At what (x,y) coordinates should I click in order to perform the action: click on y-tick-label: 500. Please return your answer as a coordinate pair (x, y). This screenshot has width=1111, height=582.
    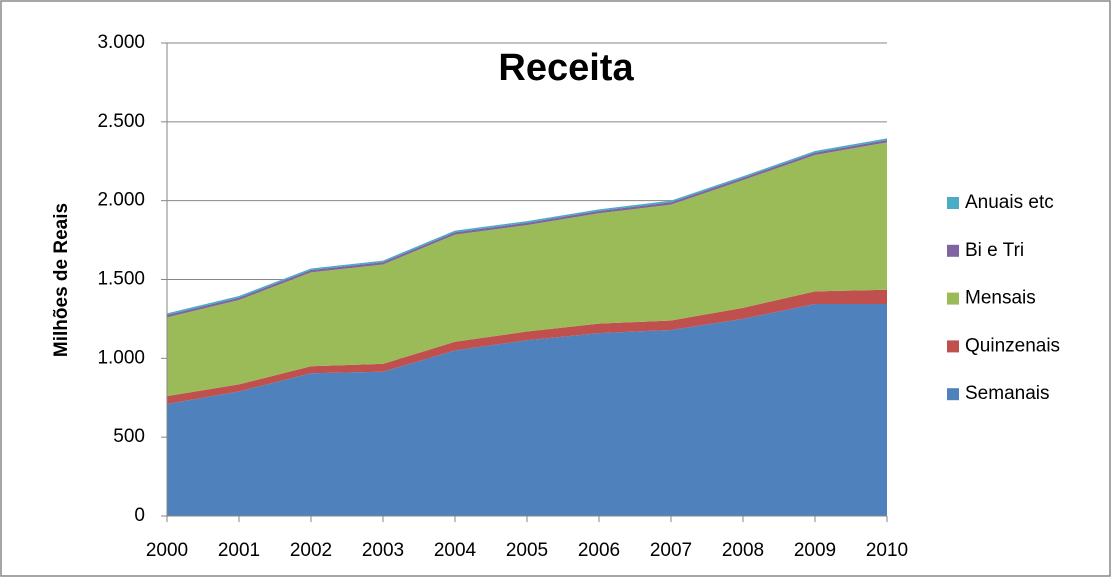
    Looking at the image, I should click on (129, 436).